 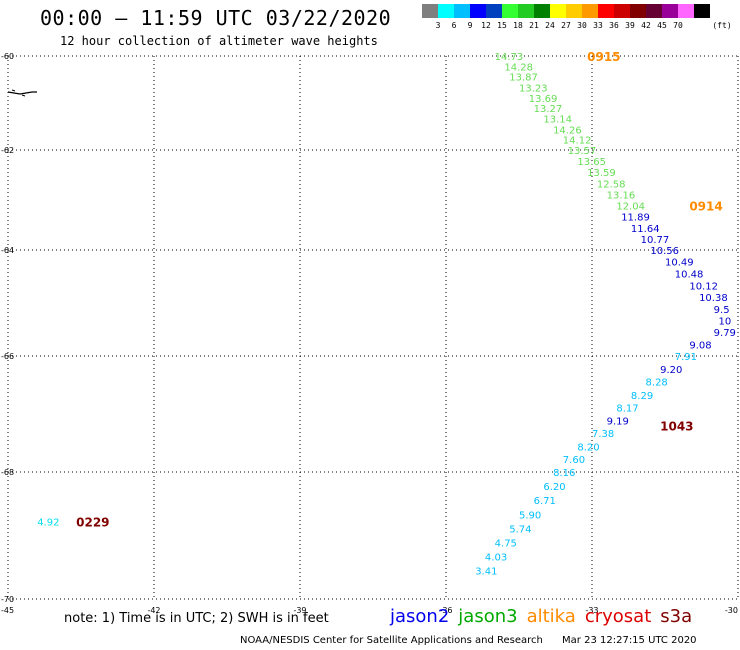 I want to click on wave-height-label: 6.71, so click(x=545, y=501).